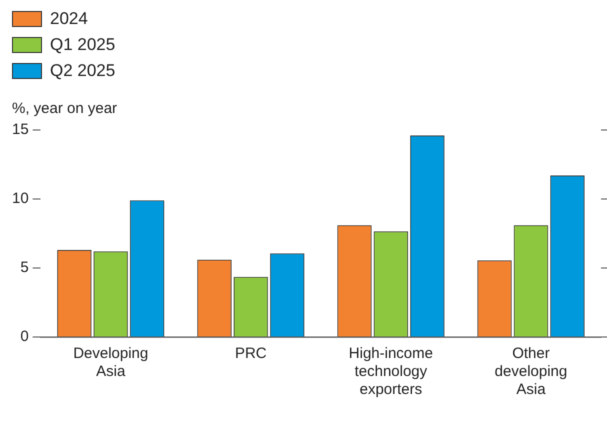 The image size is (607, 424). What do you see at coordinates (531, 371) in the screenshot?
I see `x-tick-label: Other developing Asia` at bounding box center [531, 371].